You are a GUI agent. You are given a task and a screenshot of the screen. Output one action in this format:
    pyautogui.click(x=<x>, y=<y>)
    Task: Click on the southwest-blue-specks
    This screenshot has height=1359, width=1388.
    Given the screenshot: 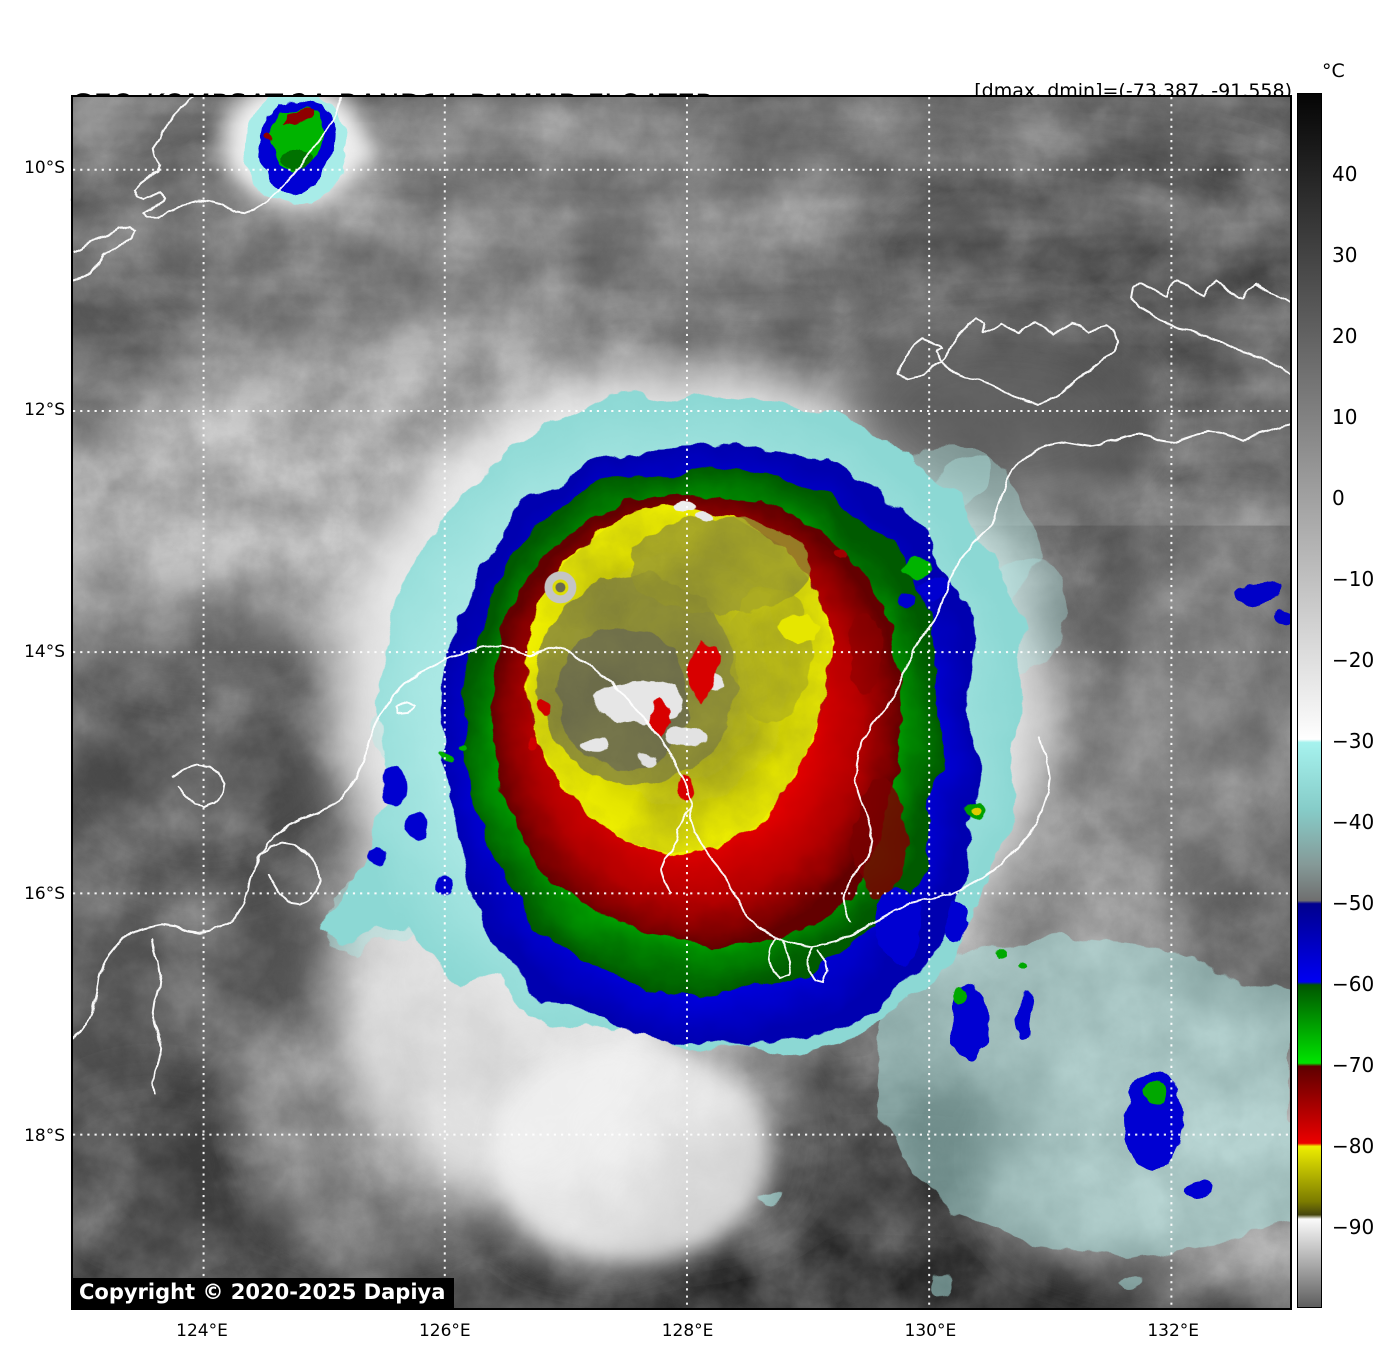 What is the action you would take?
    pyautogui.click(x=419, y=818)
    